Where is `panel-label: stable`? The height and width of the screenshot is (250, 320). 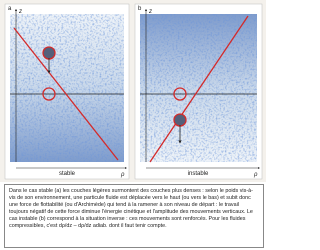
panel-label: stable is located at coordinates (67, 174).